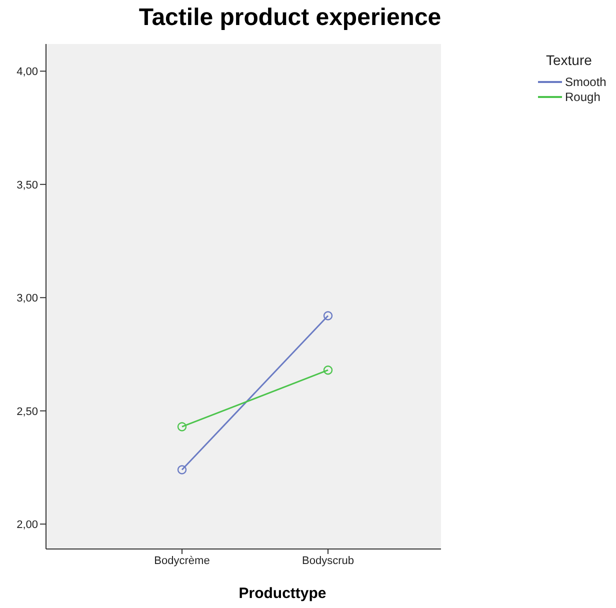 Image resolution: width=616 pixels, height=608 pixels. I want to click on y-tick-label: 3,00, so click(27, 298).